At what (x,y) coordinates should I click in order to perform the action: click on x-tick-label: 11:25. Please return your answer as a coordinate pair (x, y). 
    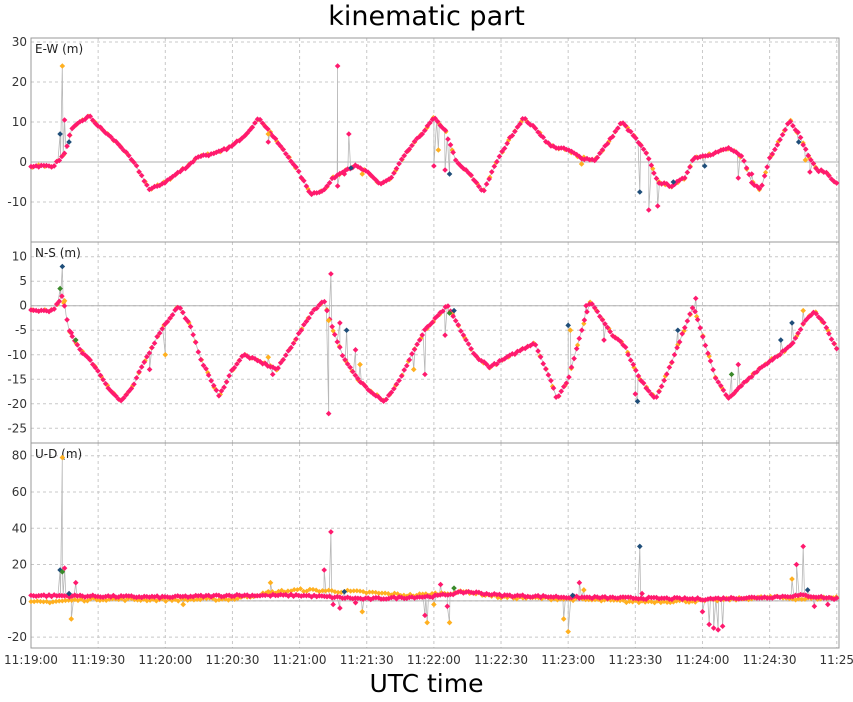
    Looking at the image, I should click on (836, 660).